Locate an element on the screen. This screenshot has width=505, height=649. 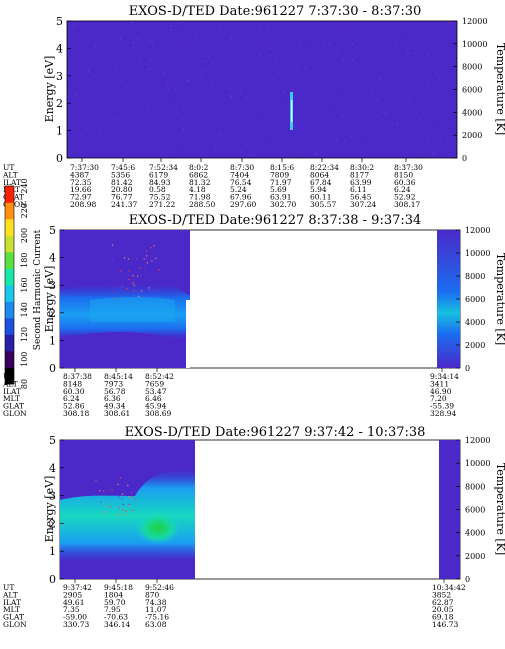
panel-1-cell: 8:0:2 is located at coordinates (199, 167).